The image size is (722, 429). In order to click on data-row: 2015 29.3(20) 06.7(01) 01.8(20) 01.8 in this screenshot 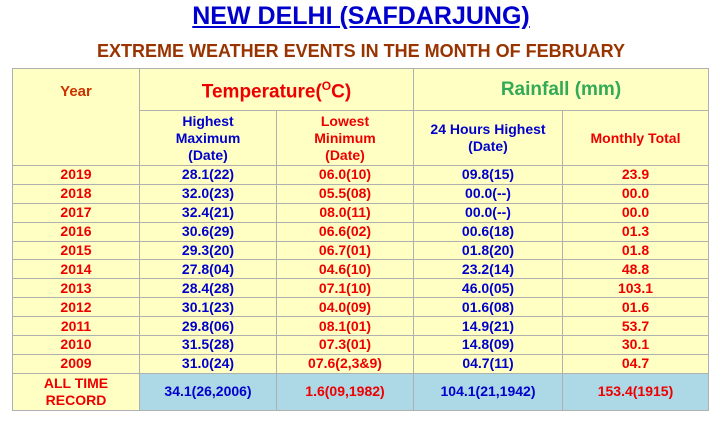, I will do `click(360, 250)`.